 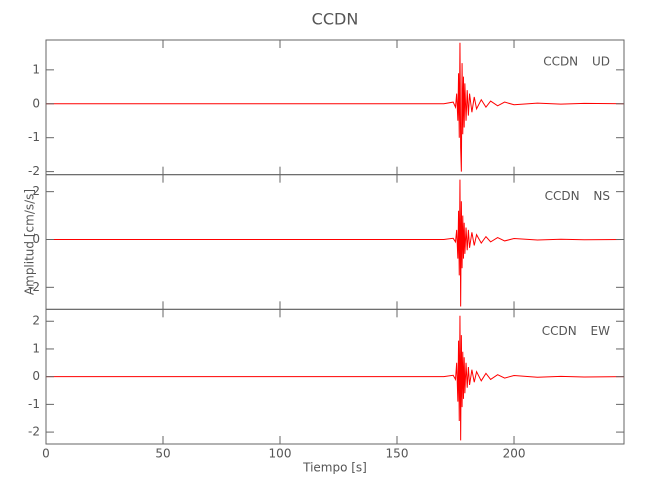 I want to click on x-tick-label: 0, so click(x=46, y=454).